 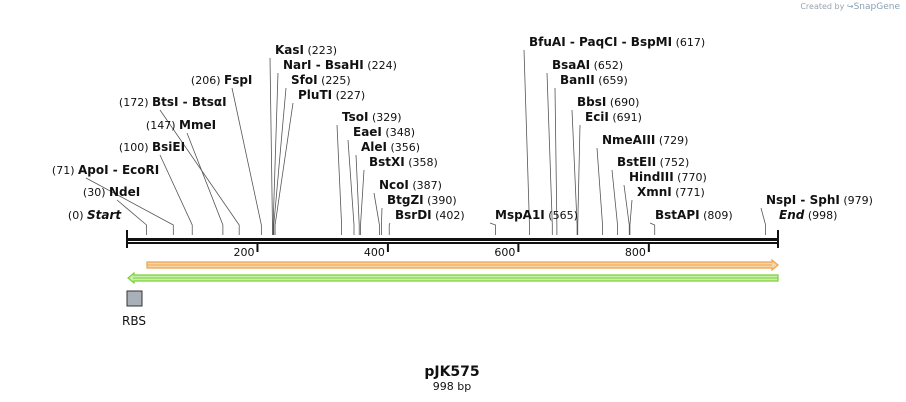 What do you see at coordinates (652, 228) in the screenshot?
I see `leader-line-bstapi` at bounding box center [652, 228].